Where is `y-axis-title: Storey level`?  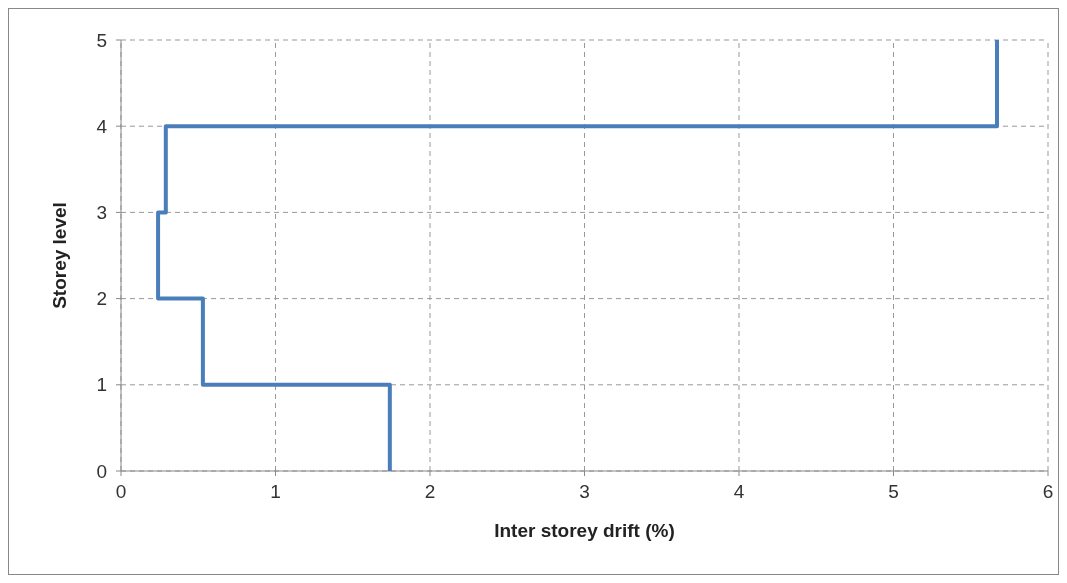
y-axis-title: Storey level is located at coordinates (59, 255).